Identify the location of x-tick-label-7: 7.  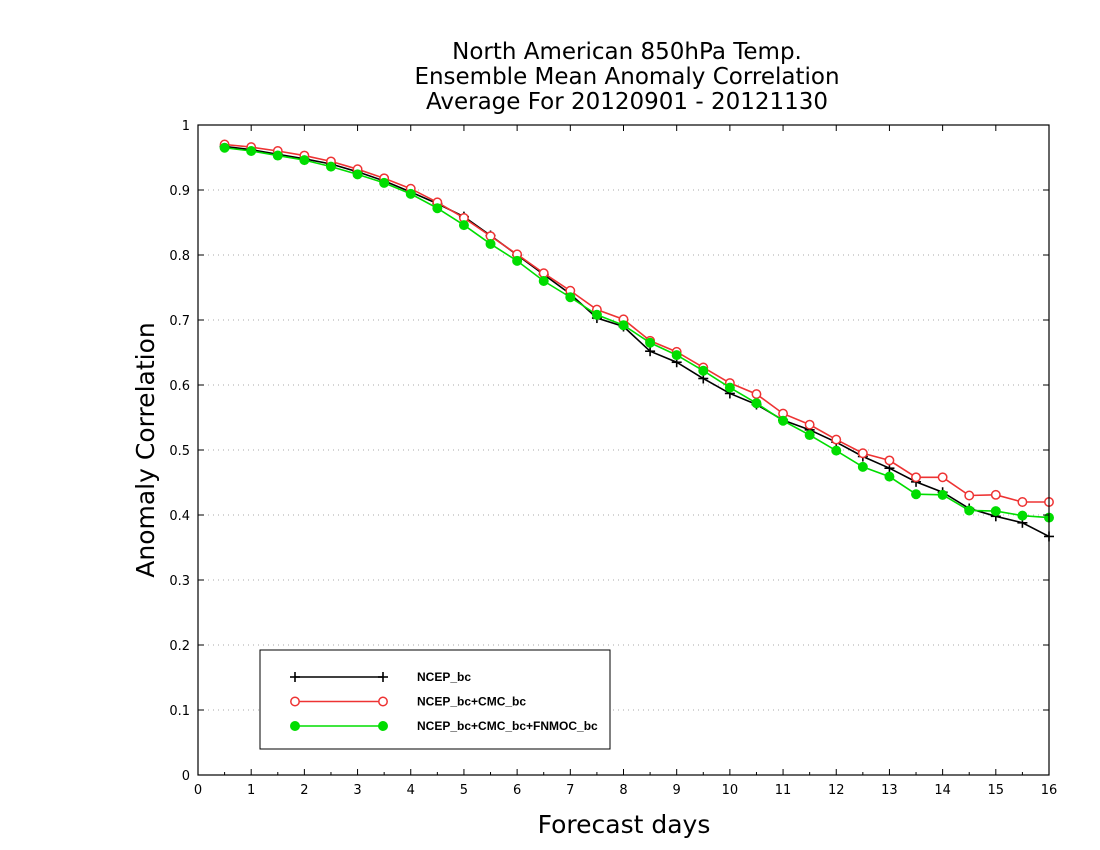
(570, 790).